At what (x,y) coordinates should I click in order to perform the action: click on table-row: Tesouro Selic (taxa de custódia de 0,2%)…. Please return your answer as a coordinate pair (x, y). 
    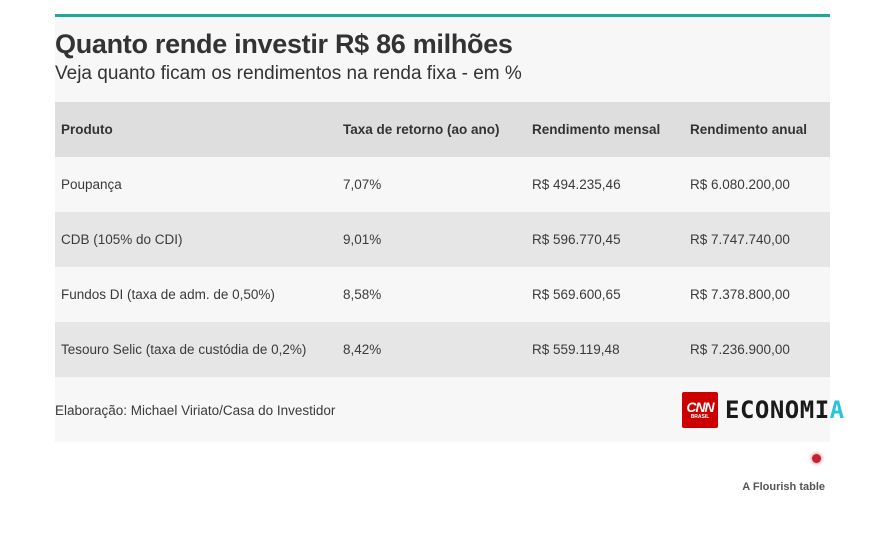
    Looking at the image, I should click on (442, 349).